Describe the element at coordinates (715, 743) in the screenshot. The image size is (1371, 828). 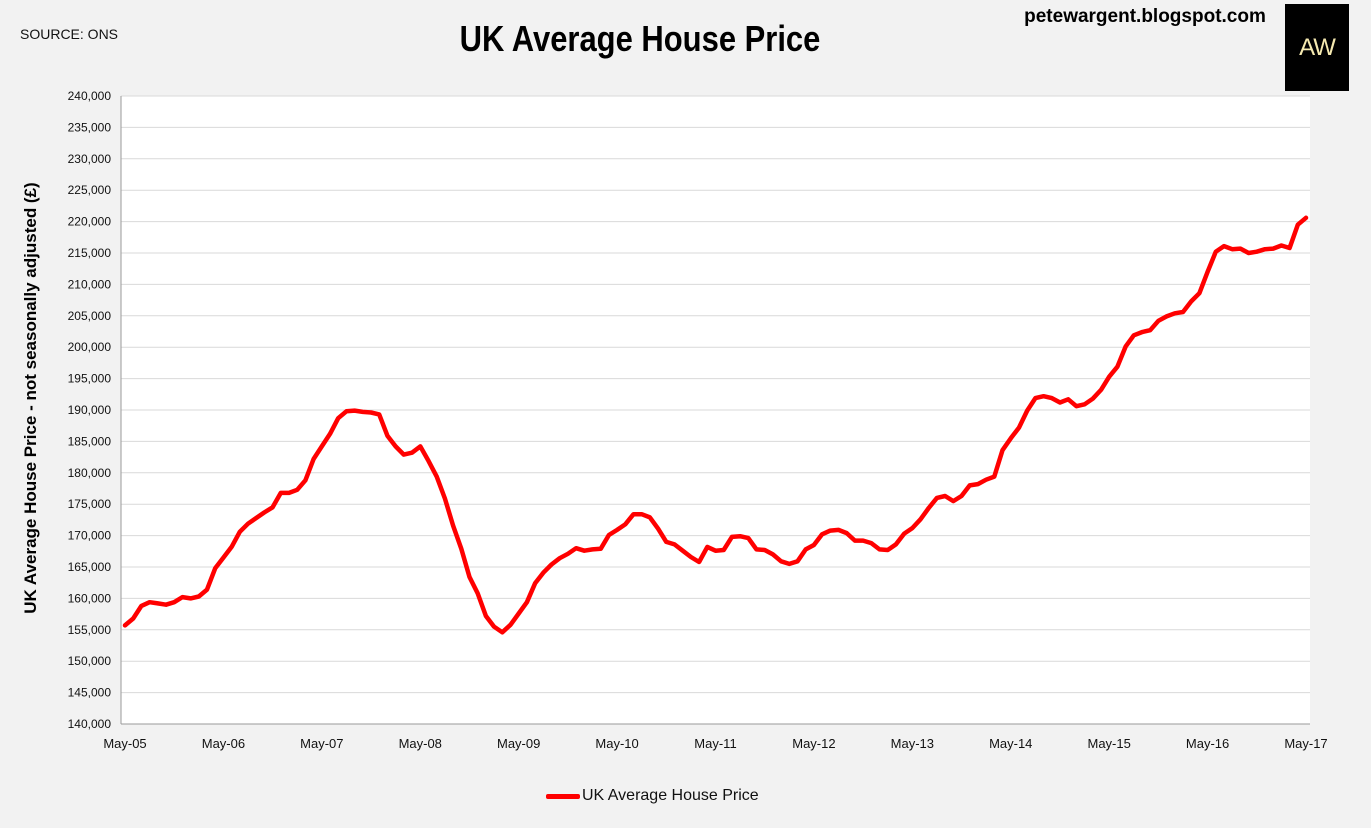
I see `x-tick-label: May-11` at that location.